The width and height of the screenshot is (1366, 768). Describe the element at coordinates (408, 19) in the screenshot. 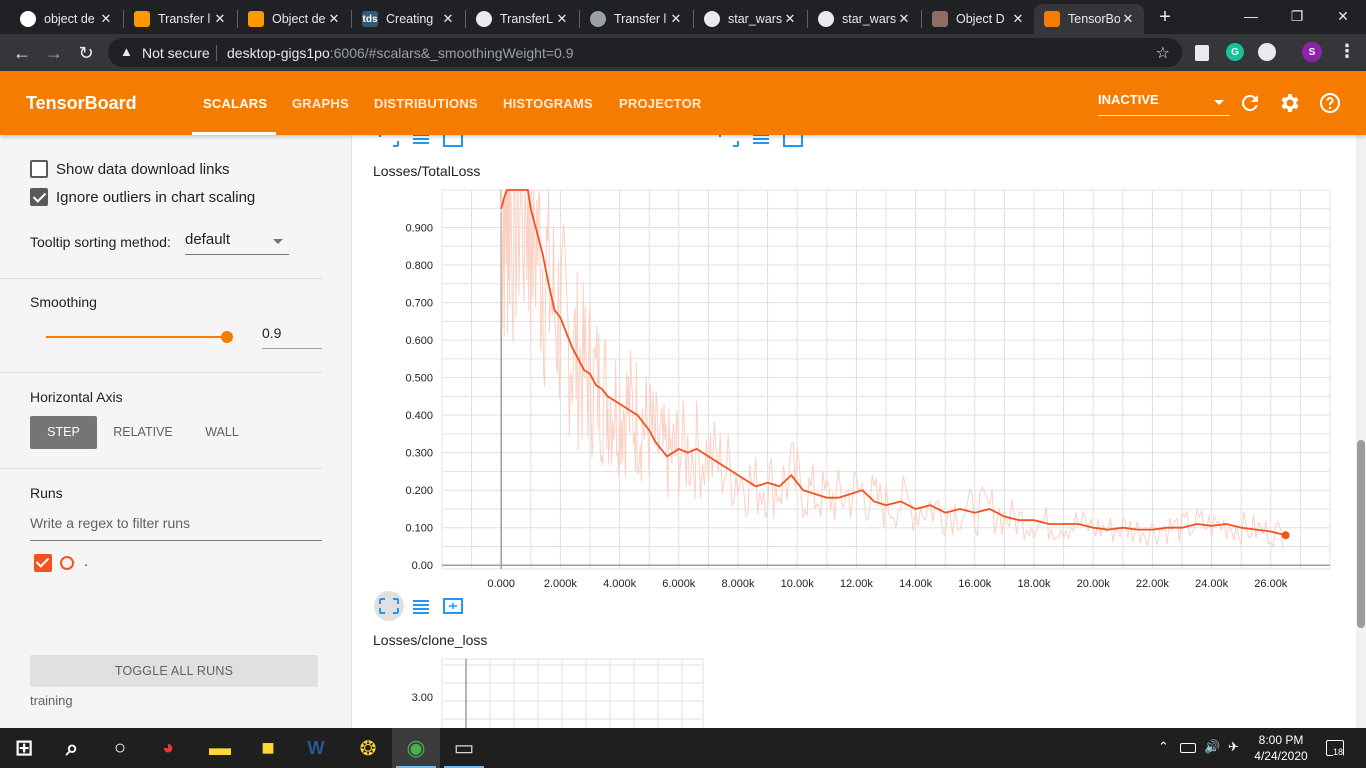

I see `browser-tab: tds Creating ✕` at that location.